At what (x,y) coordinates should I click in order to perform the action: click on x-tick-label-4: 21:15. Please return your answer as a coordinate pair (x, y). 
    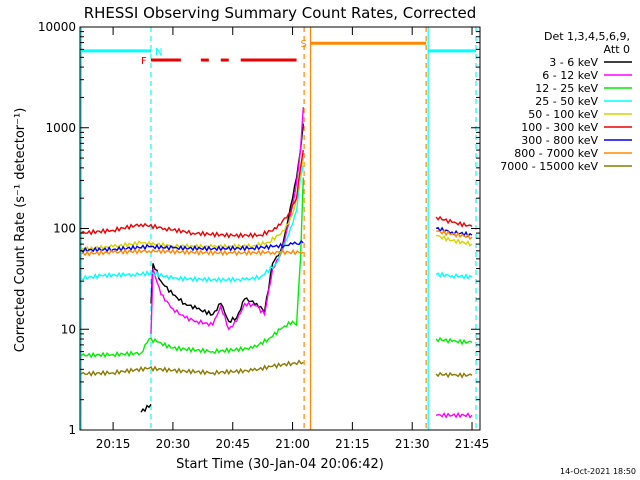
    Looking at the image, I should click on (352, 444).